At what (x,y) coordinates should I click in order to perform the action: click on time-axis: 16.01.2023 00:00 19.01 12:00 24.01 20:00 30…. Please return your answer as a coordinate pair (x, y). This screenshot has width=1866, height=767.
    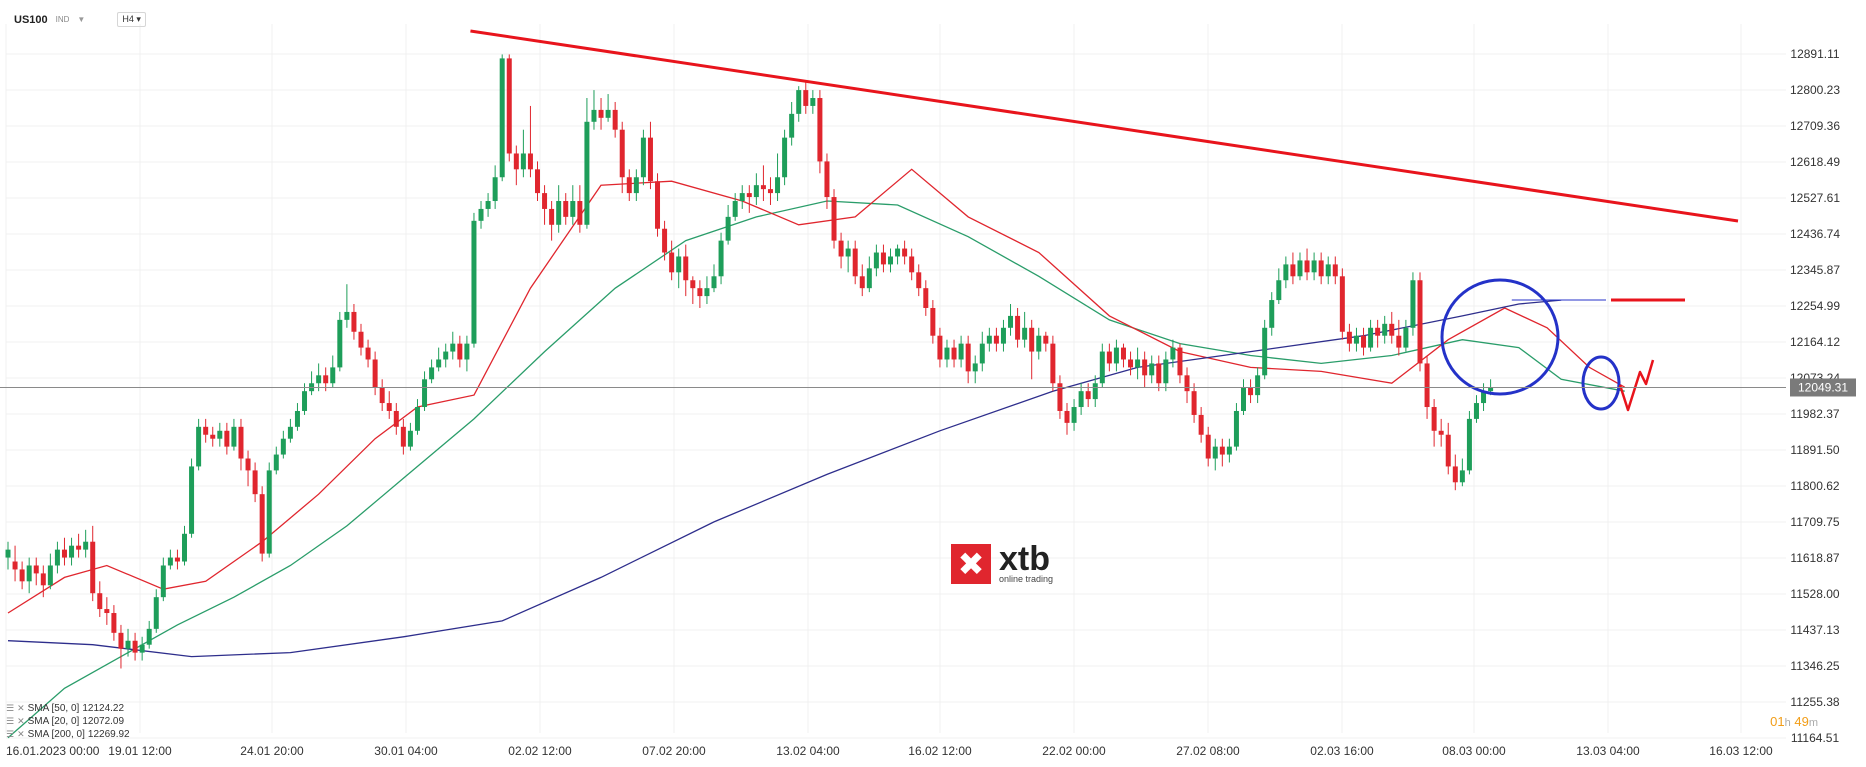
    Looking at the image, I should click on (889, 751).